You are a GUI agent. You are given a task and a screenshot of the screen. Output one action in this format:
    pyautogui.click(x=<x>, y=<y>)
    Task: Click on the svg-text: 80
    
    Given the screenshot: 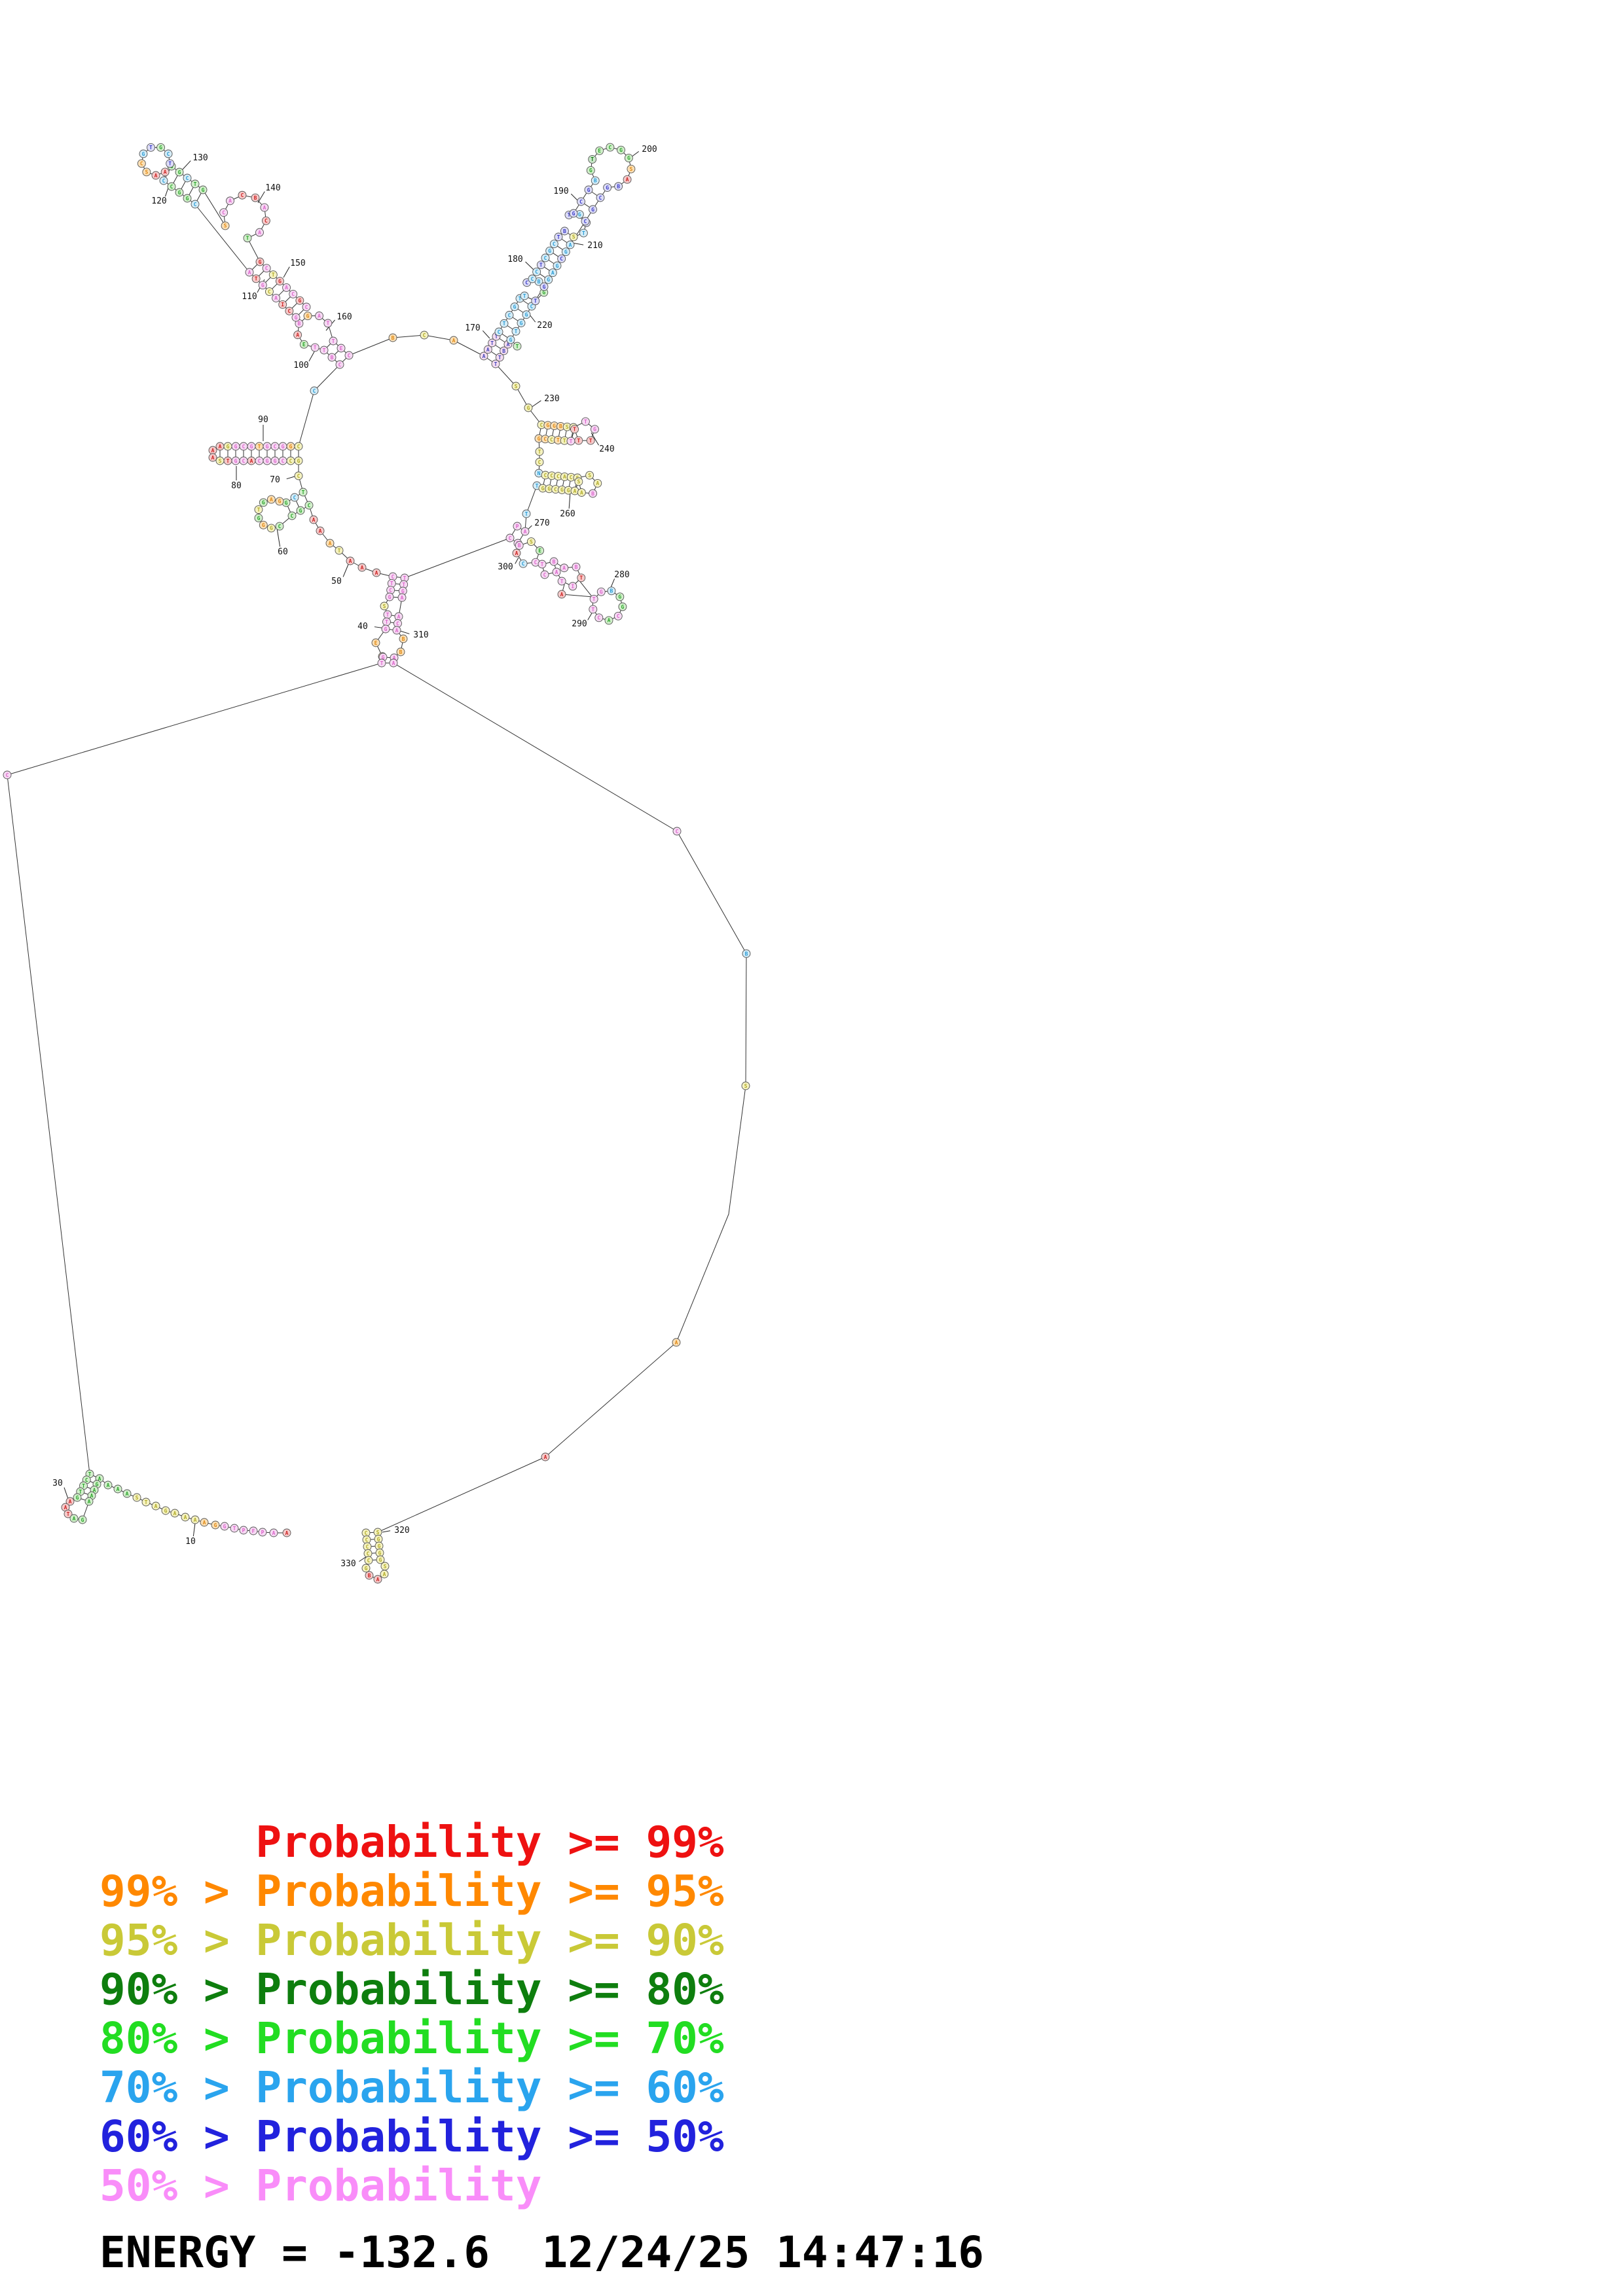 What is the action you would take?
    pyautogui.click(x=236, y=486)
    